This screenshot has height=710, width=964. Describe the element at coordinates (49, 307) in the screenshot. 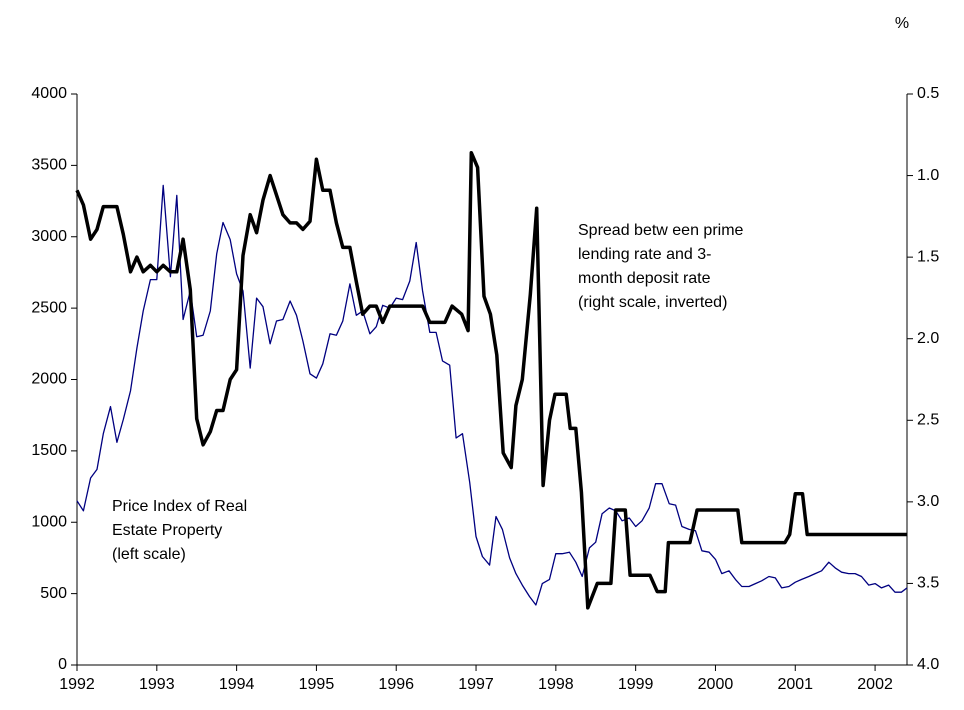

I see `y-tick-label: 2500` at that location.